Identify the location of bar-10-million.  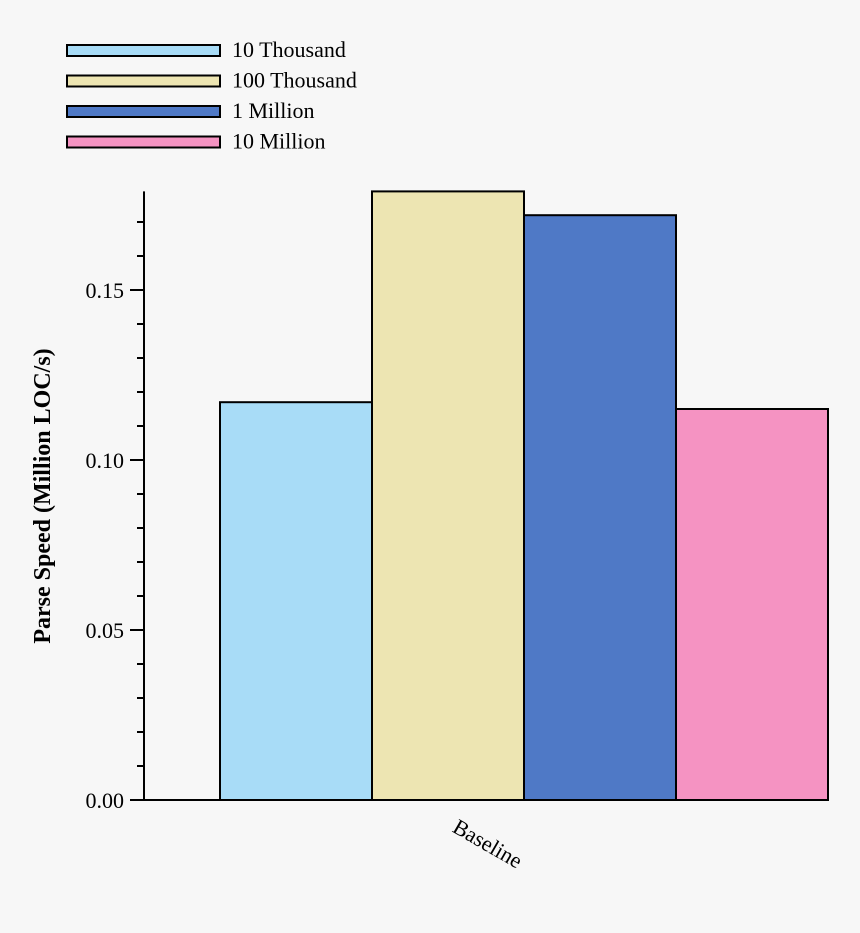
(752, 604).